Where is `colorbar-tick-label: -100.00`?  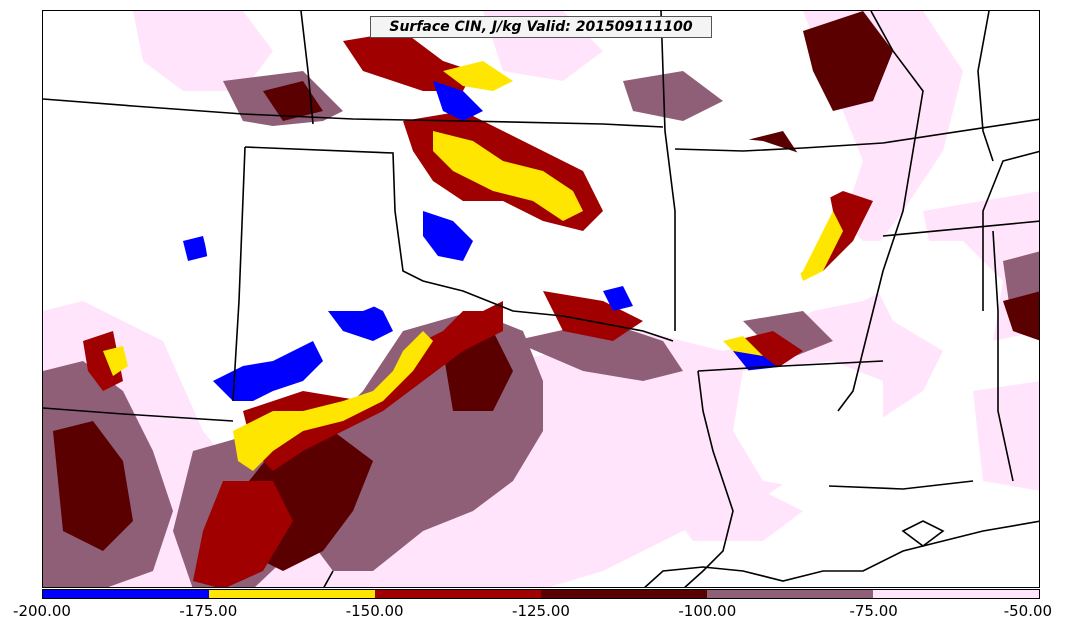 colorbar-tick-label: -100.00 is located at coordinates (707, 611).